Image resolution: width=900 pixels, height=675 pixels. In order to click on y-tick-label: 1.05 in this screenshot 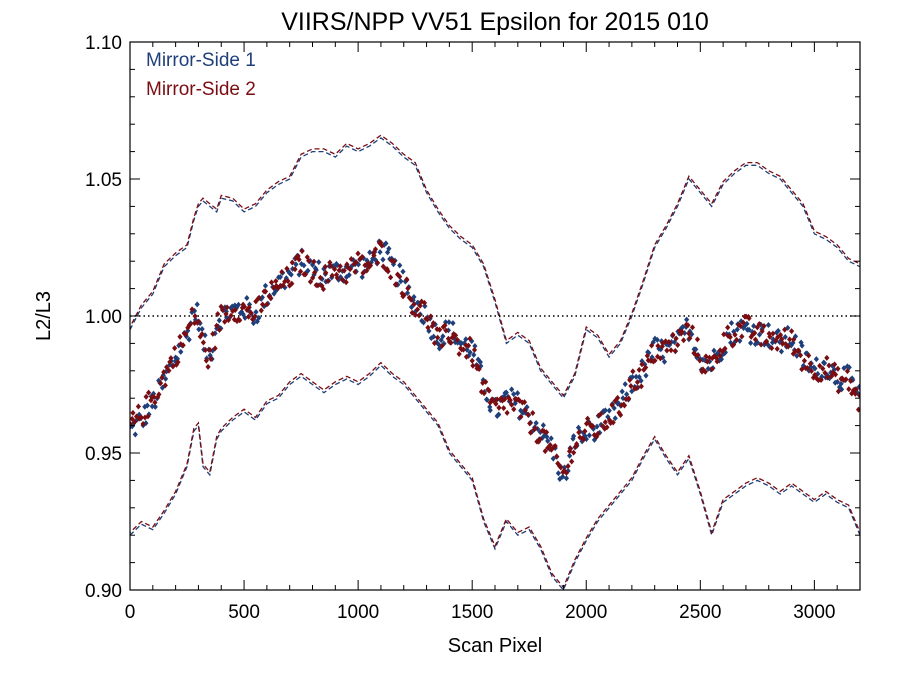, I will do `click(103, 180)`.